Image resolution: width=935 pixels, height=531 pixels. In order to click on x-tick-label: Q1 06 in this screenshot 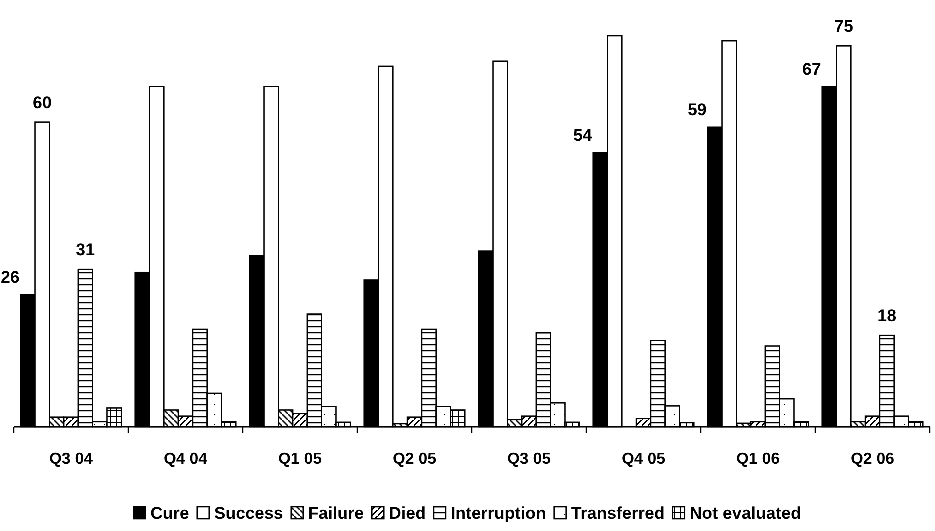, I will do `click(758, 459)`.